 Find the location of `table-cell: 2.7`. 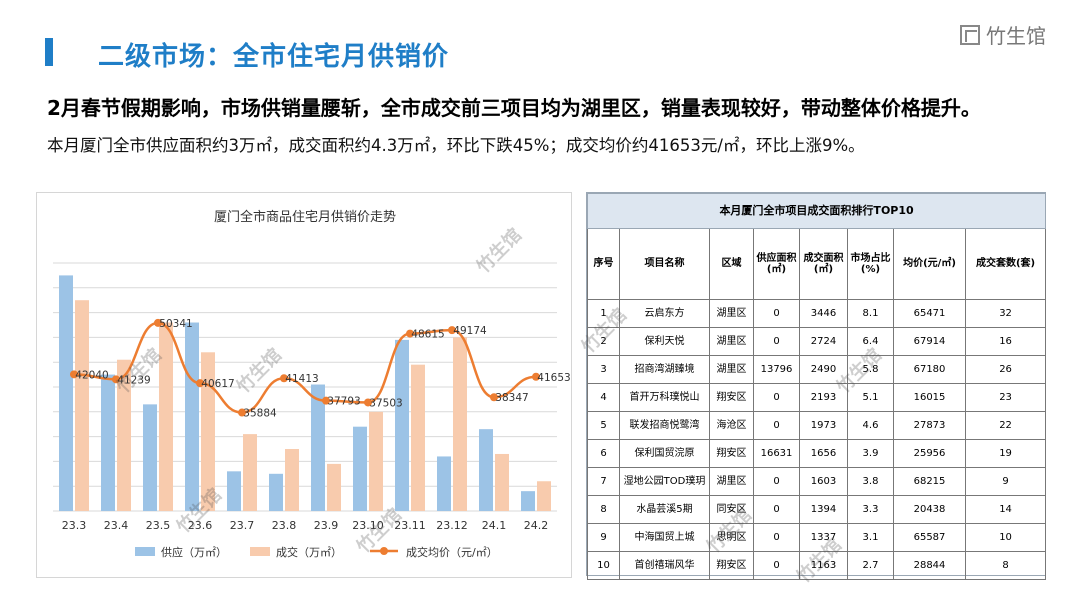

table-cell: 2.7 is located at coordinates (870, 565).